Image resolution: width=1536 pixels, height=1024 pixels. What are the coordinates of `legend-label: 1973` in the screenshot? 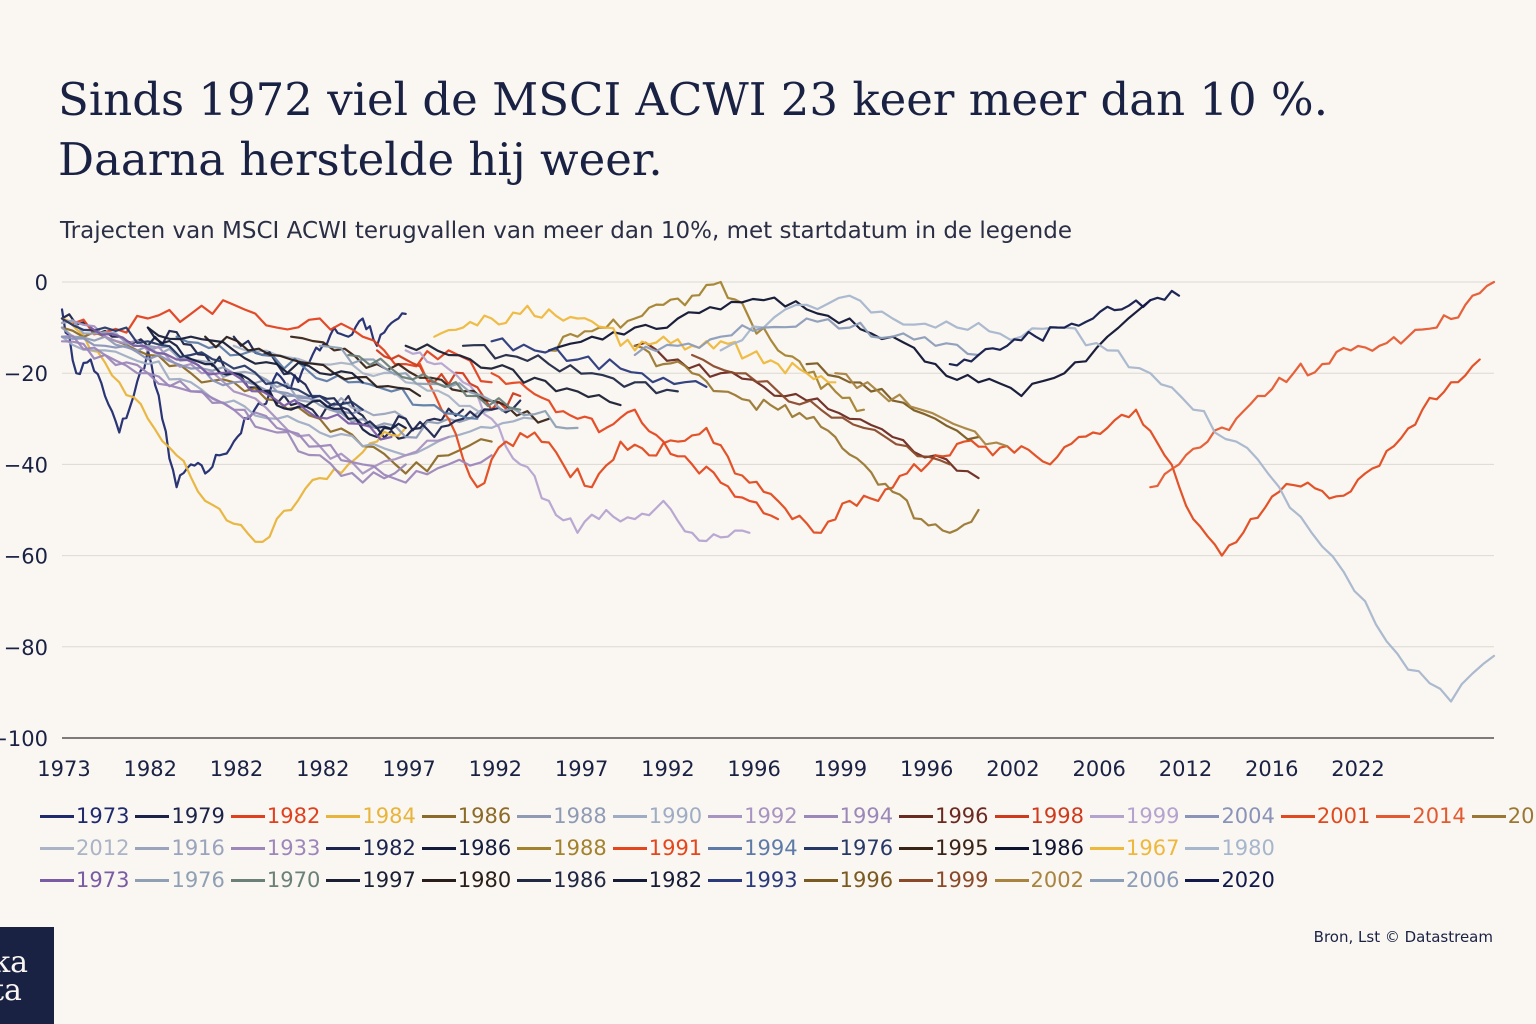 It's located at (103, 816).